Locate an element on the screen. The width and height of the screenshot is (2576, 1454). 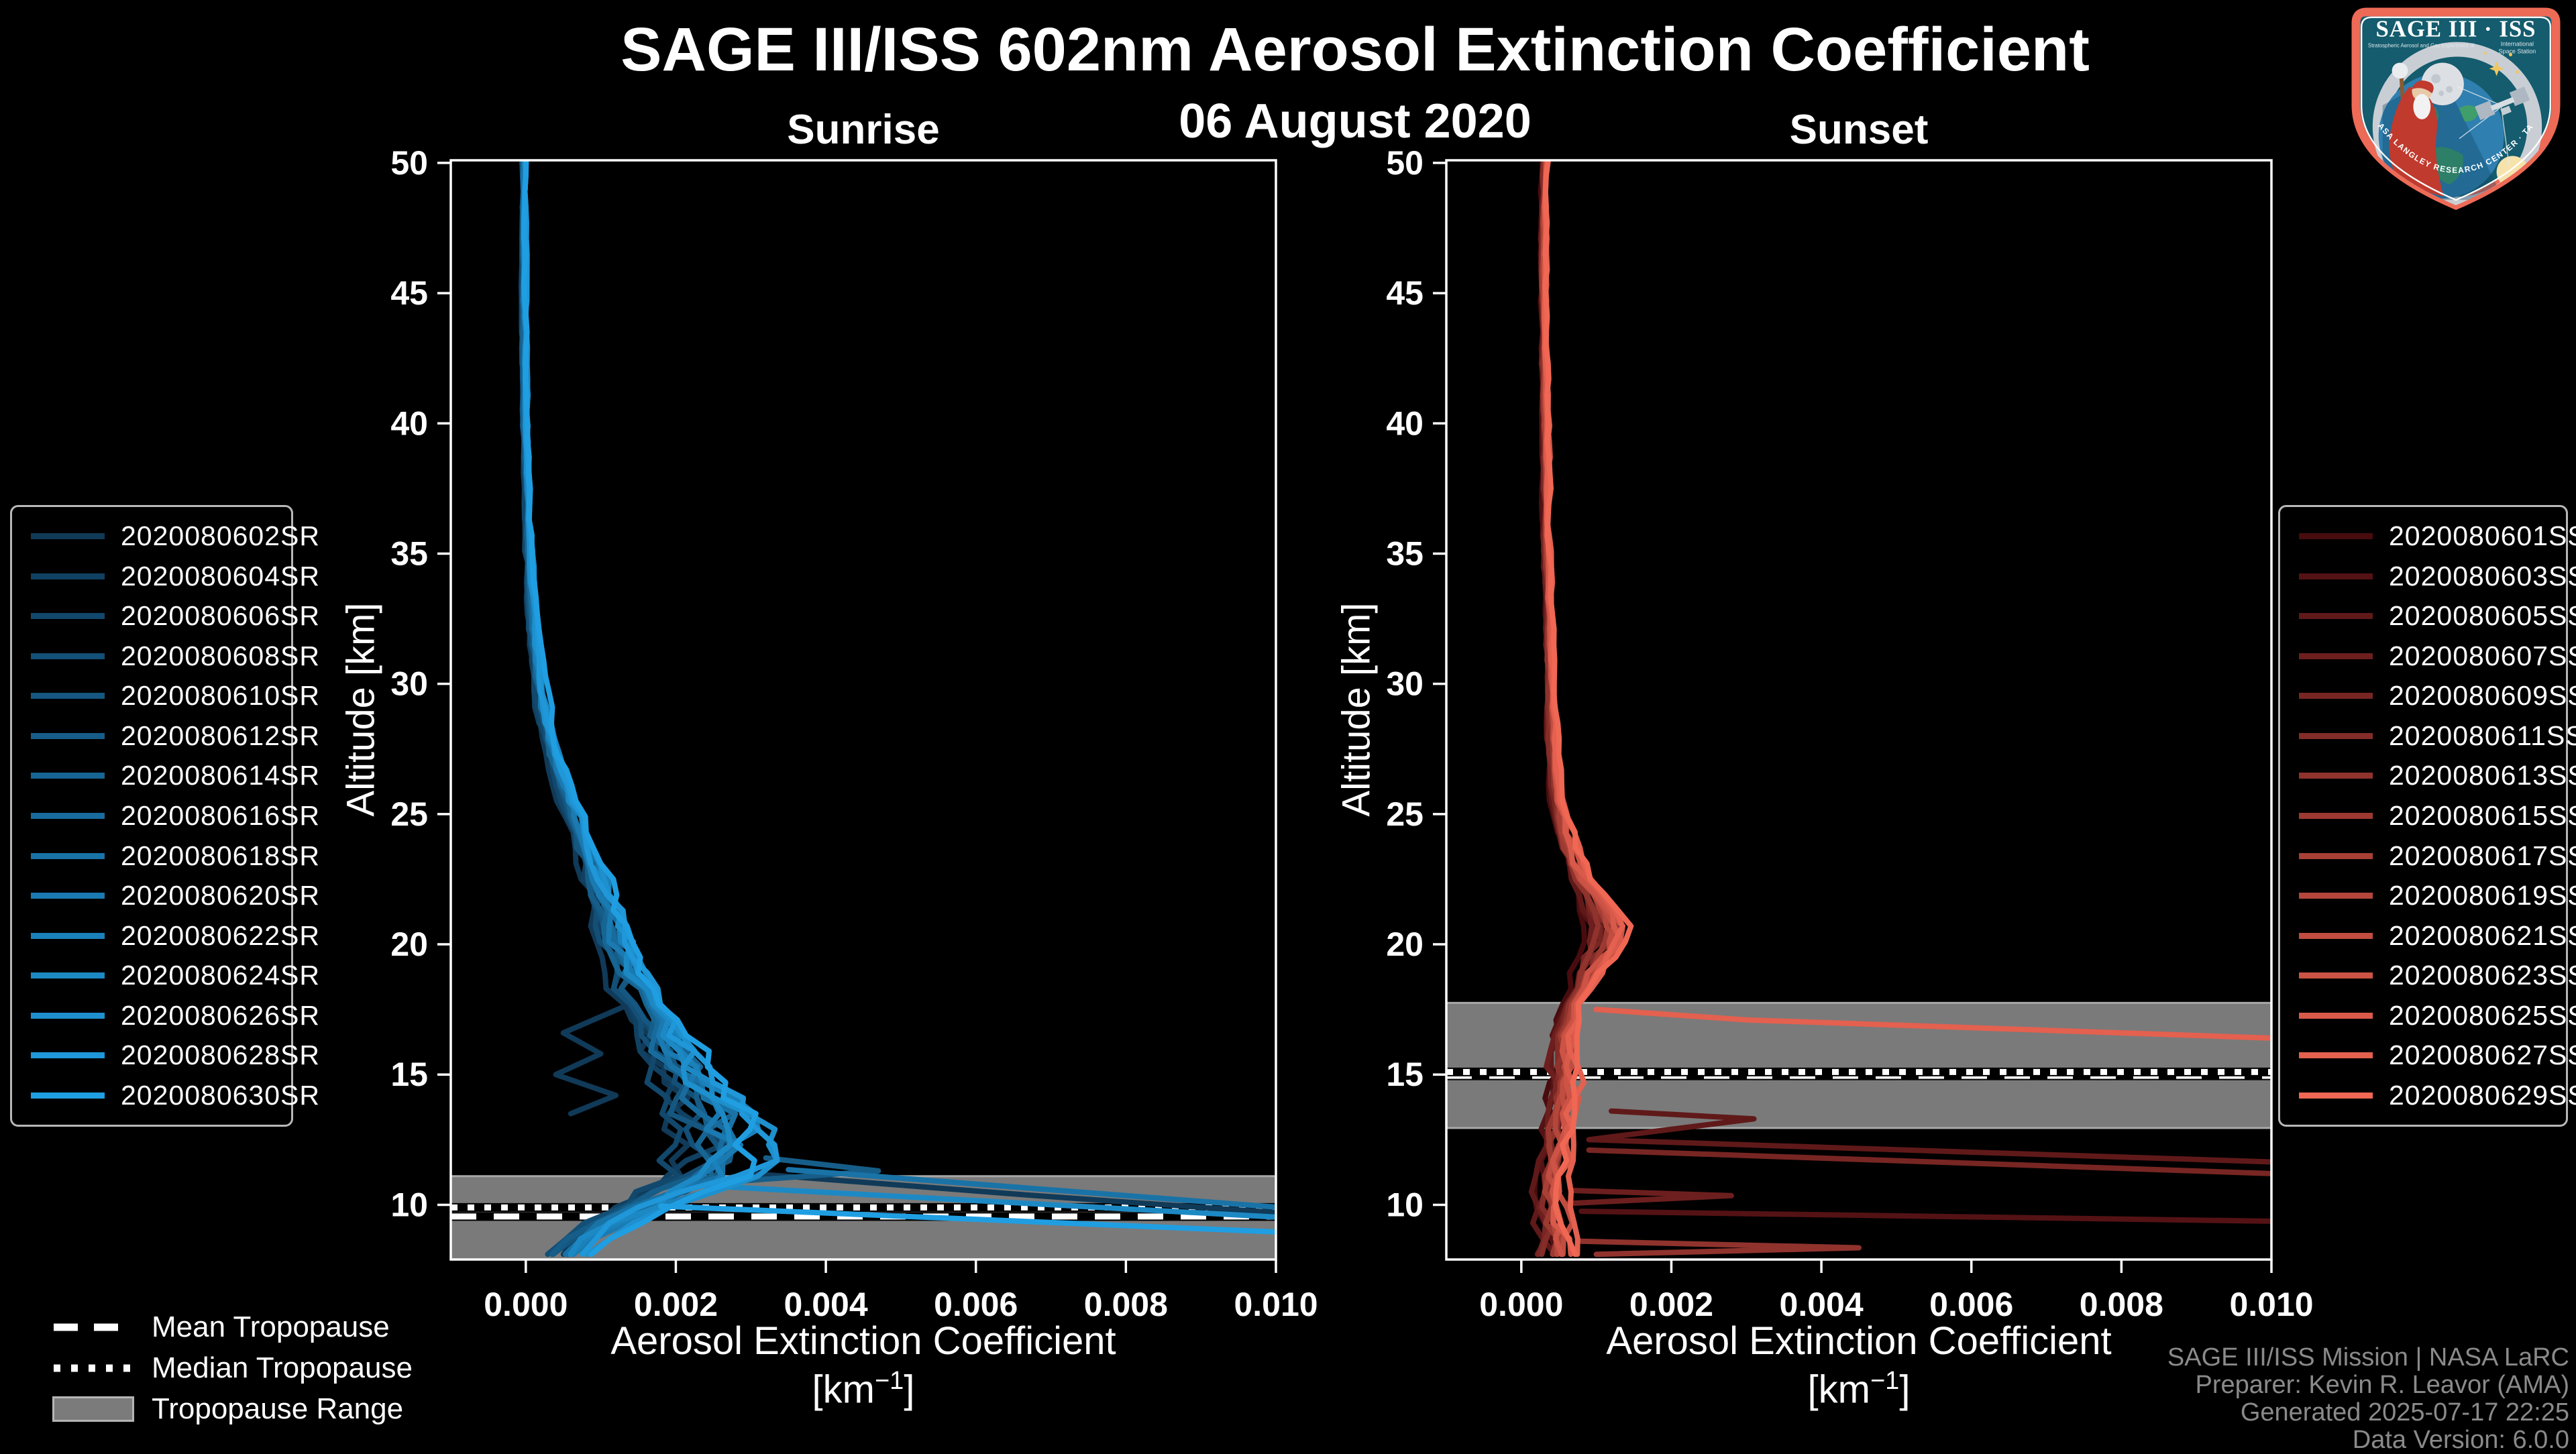
median-tropopause-legend-item: Median Tropopause is located at coordinates (232, 1367).